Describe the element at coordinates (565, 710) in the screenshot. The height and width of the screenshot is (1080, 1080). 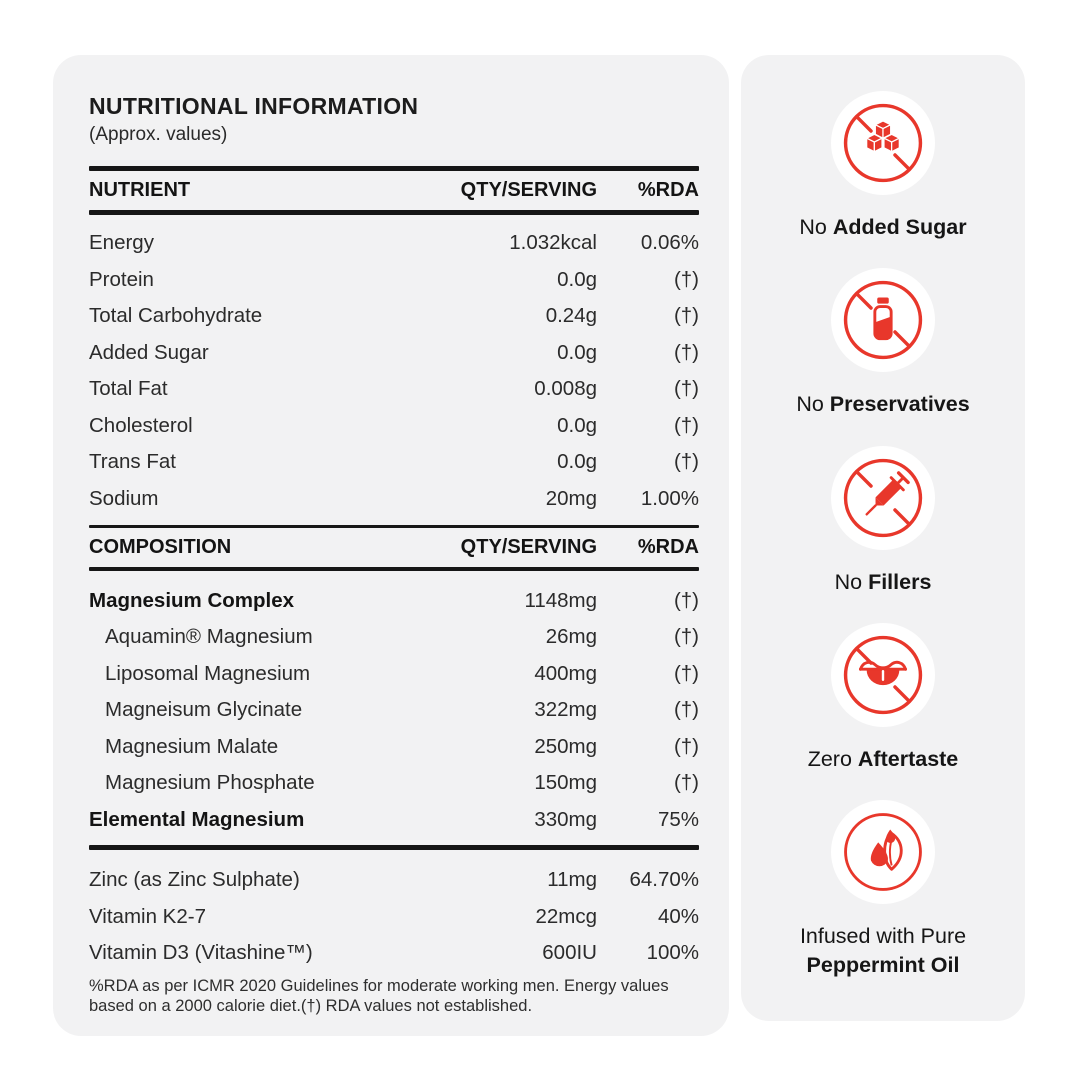
I see `cell-qty: 322mg` at that location.